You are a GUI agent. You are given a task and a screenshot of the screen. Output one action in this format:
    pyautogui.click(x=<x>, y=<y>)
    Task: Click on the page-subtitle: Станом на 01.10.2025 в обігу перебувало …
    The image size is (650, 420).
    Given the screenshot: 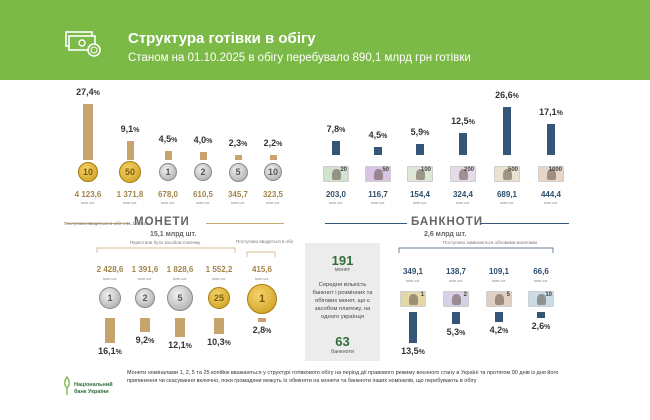 What is the action you would take?
    pyautogui.click(x=299, y=58)
    